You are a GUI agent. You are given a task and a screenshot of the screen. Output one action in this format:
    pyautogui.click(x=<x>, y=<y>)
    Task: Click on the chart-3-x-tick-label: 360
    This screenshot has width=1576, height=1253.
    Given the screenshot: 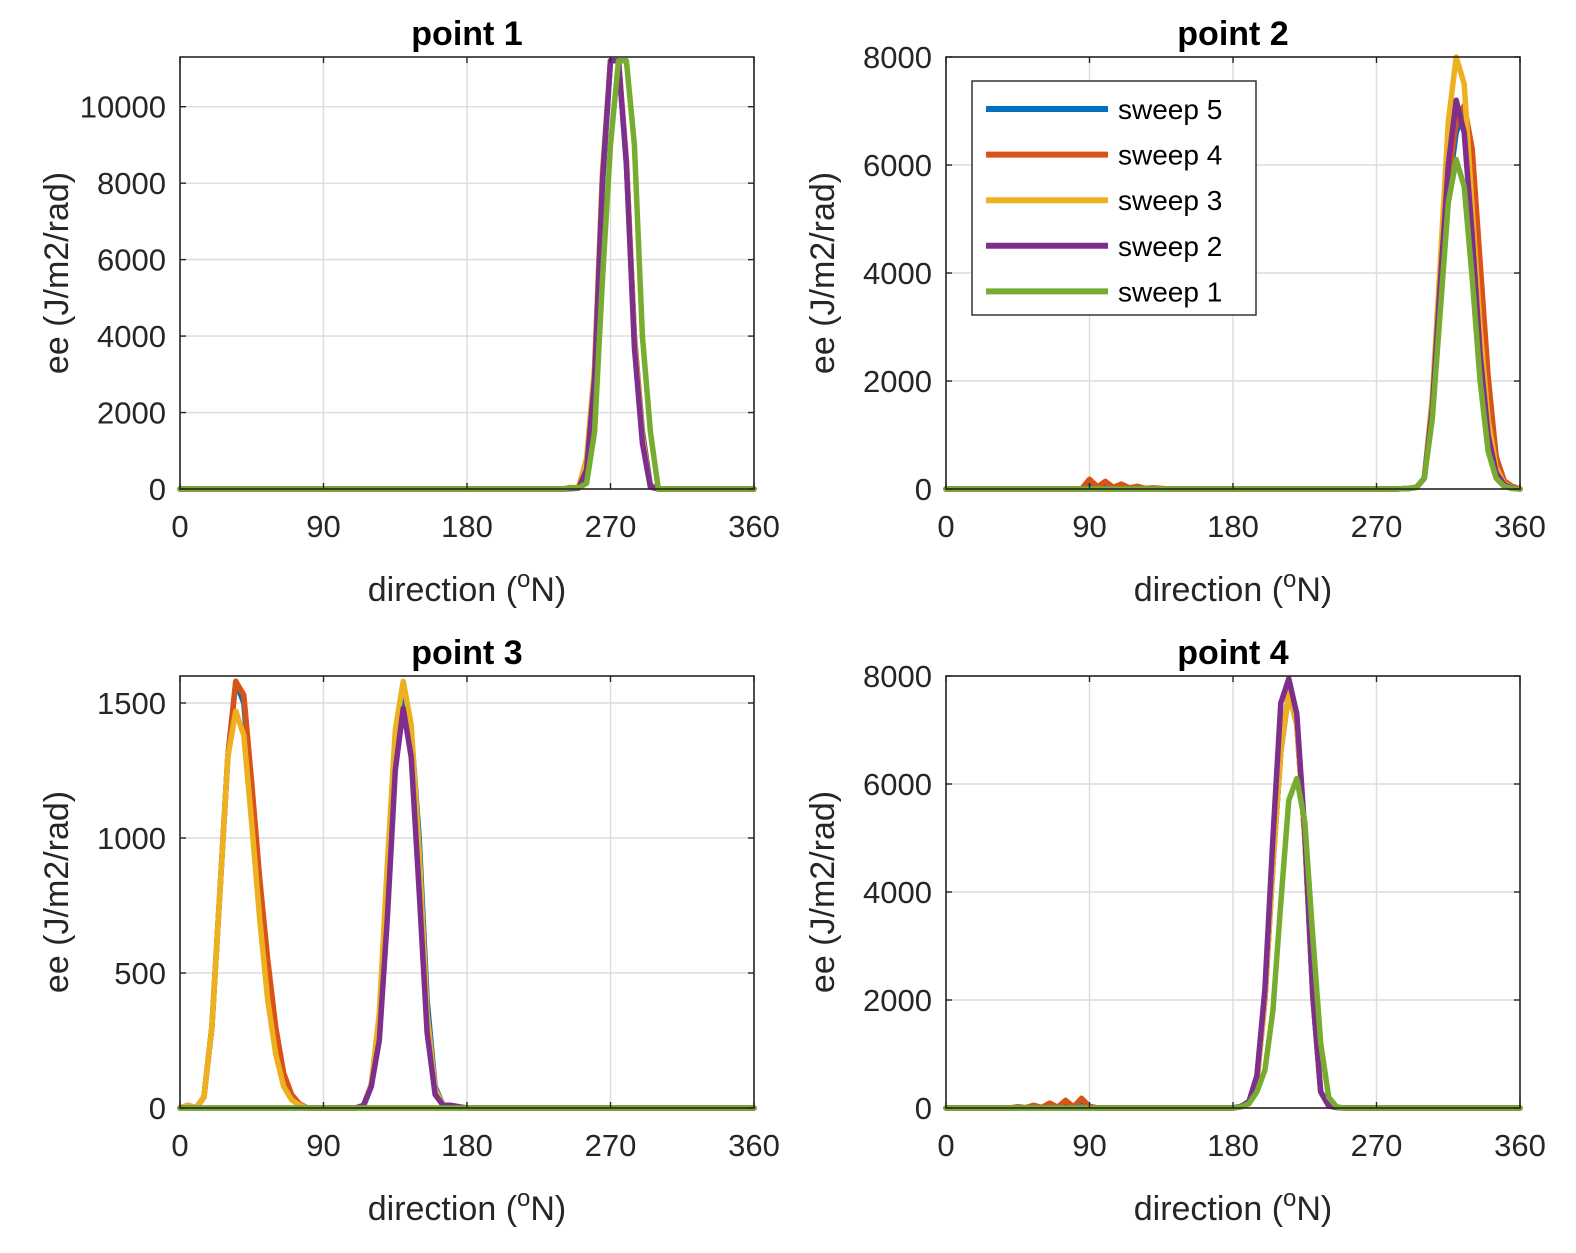 What is the action you would take?
    pyautogui.click(x=754, y=1145)
    